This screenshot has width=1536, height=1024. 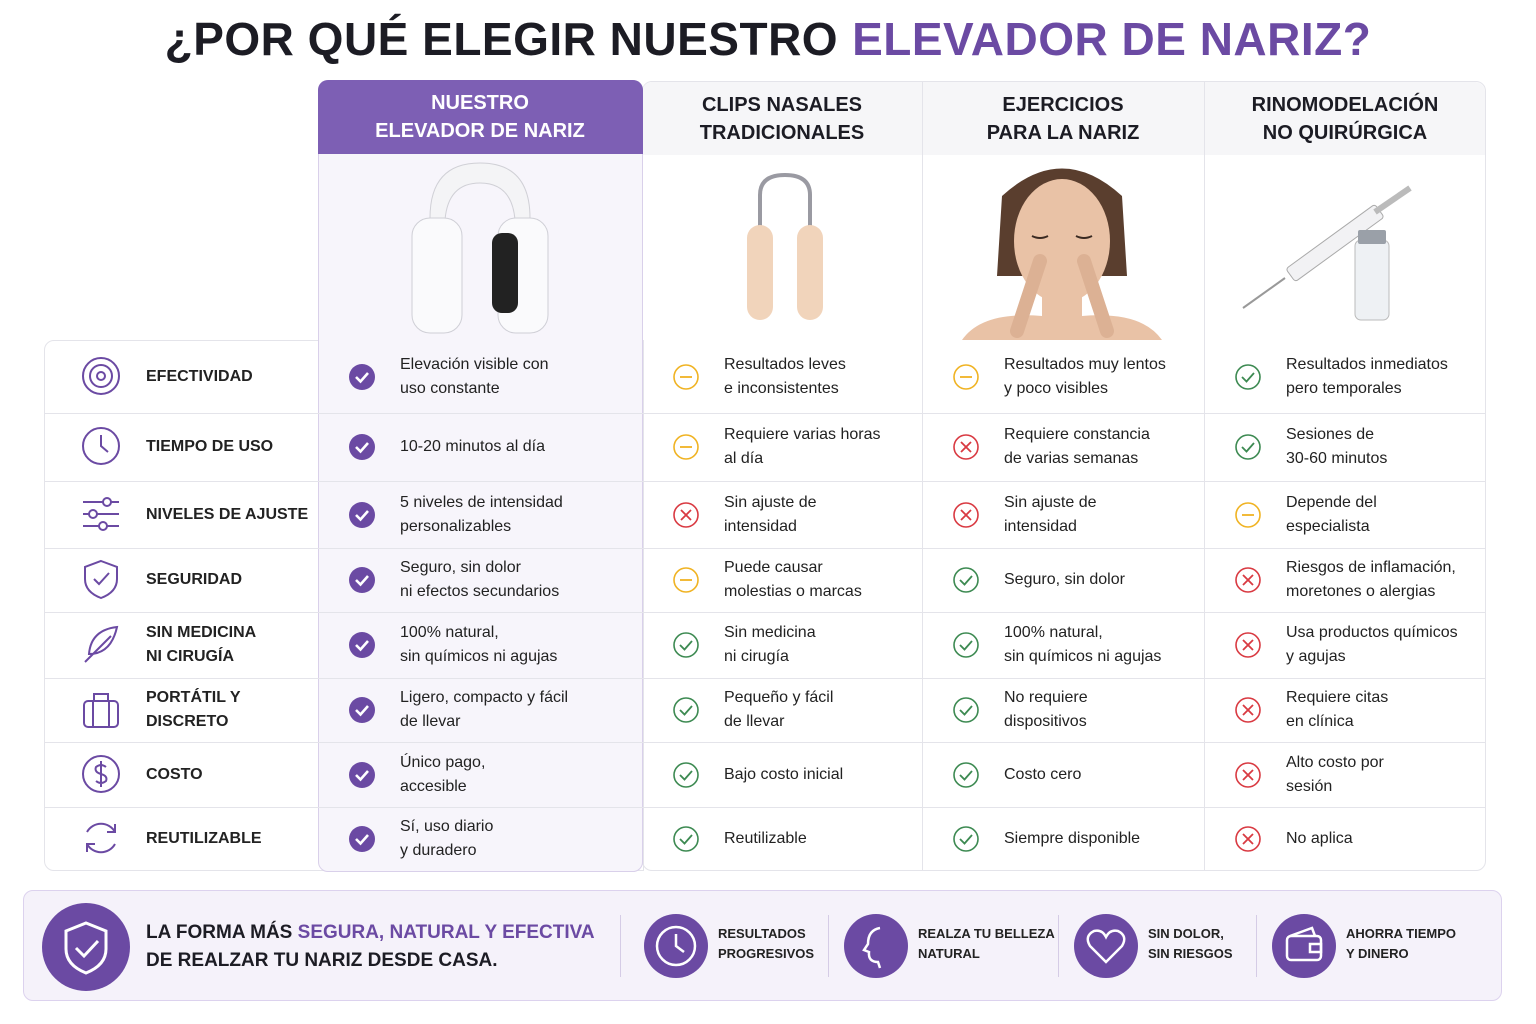 What do you see at coordinates (187, 721) in the screenshot?
I see `row-label-line: DISCRETO` at bounding box center [187, 721].